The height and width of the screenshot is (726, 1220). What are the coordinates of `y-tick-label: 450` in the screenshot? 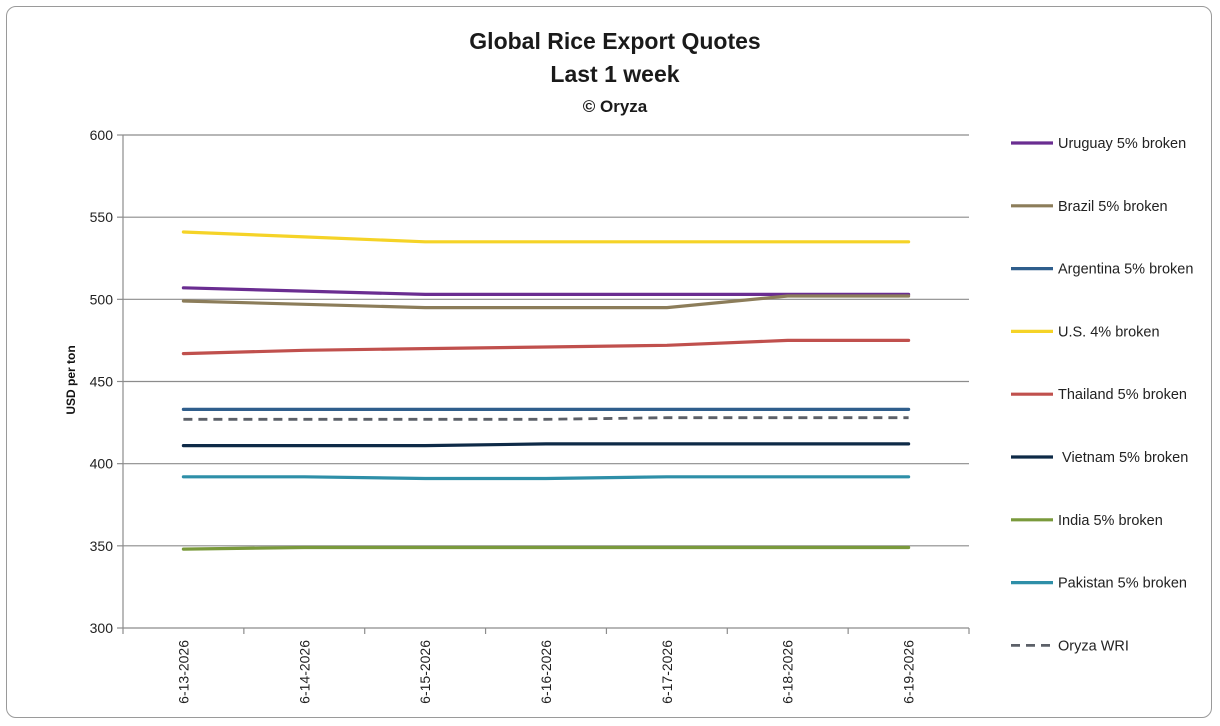 It's located at (102, 382).